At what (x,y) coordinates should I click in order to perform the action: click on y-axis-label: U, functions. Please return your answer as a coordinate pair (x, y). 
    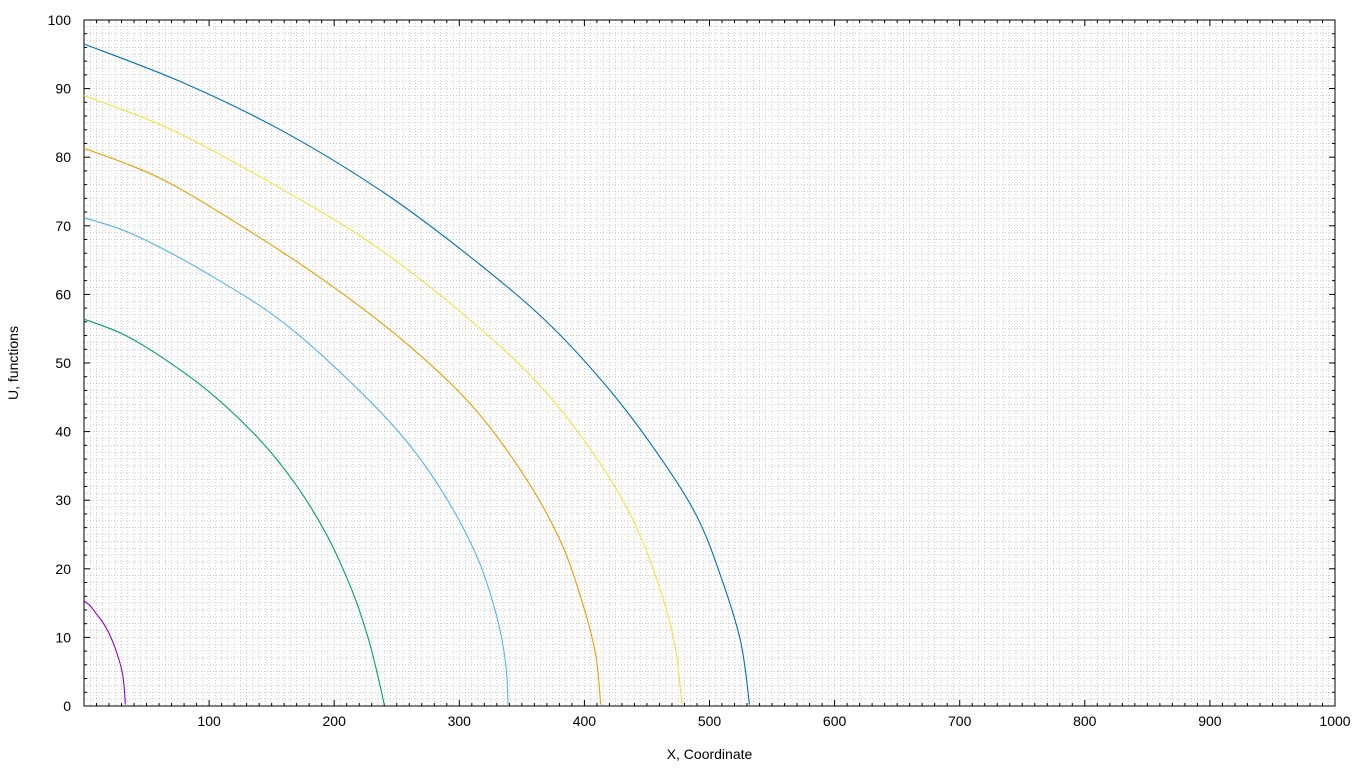
    Looking at the image, I should click on (13, 363).